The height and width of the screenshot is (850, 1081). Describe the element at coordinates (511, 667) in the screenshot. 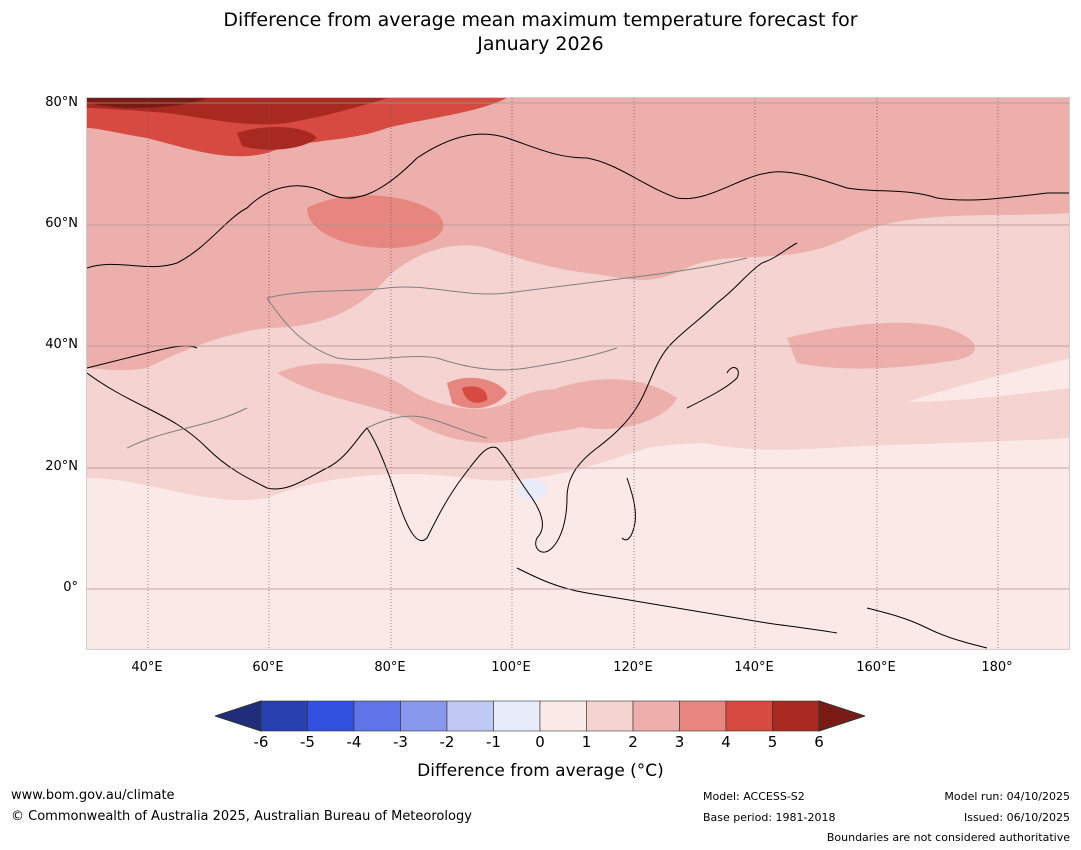

I see `lon-label-100e: 100°E` at that location.